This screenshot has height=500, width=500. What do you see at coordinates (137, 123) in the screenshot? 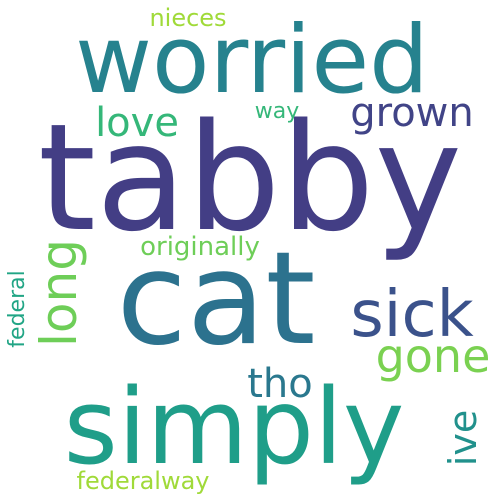
I see `word-love: love` at bounding box center [137, 123].